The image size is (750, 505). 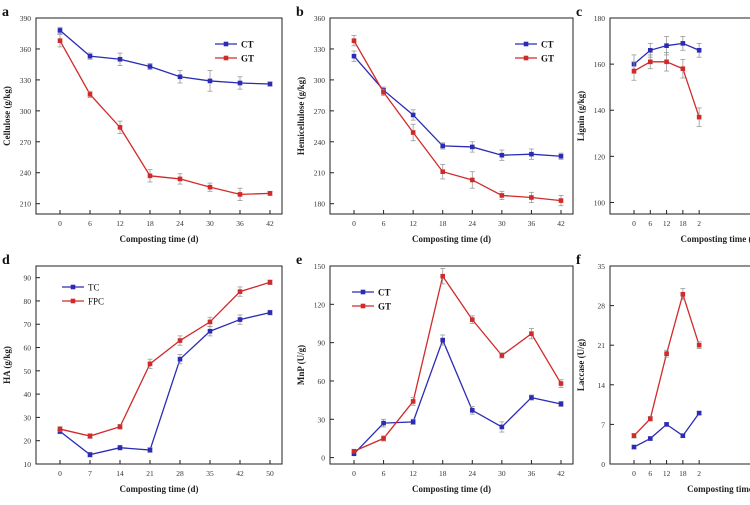 I want to click on series-CT, so click(x=667, y=430).